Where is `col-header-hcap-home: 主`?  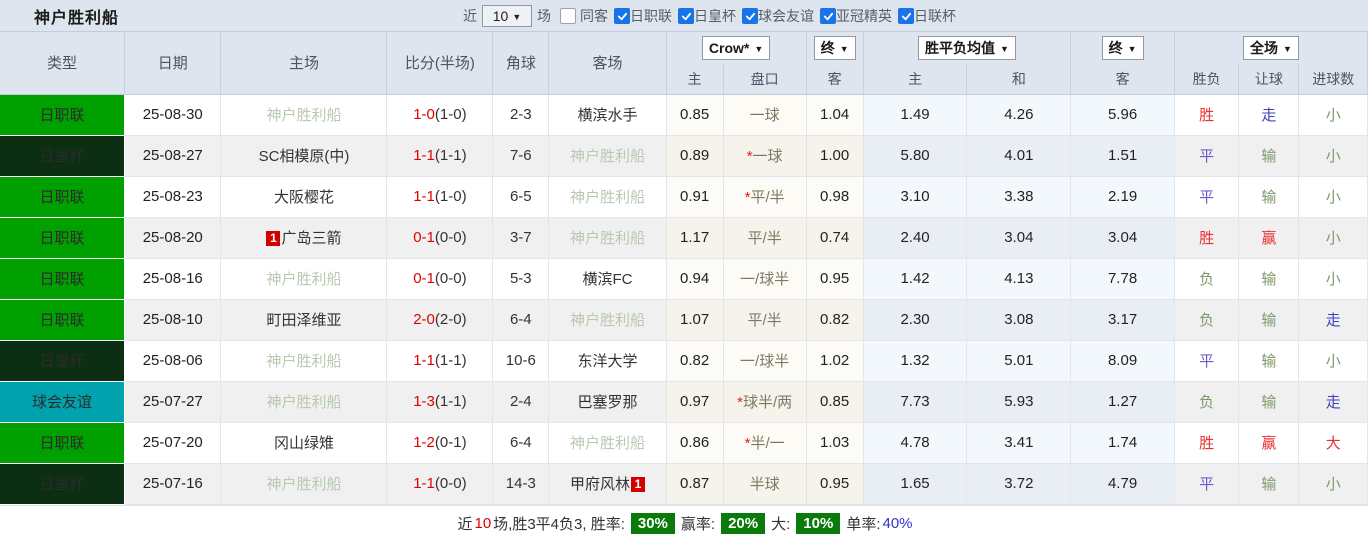
col-header-hcap-home: 主 is located at coordinates (695, 79).